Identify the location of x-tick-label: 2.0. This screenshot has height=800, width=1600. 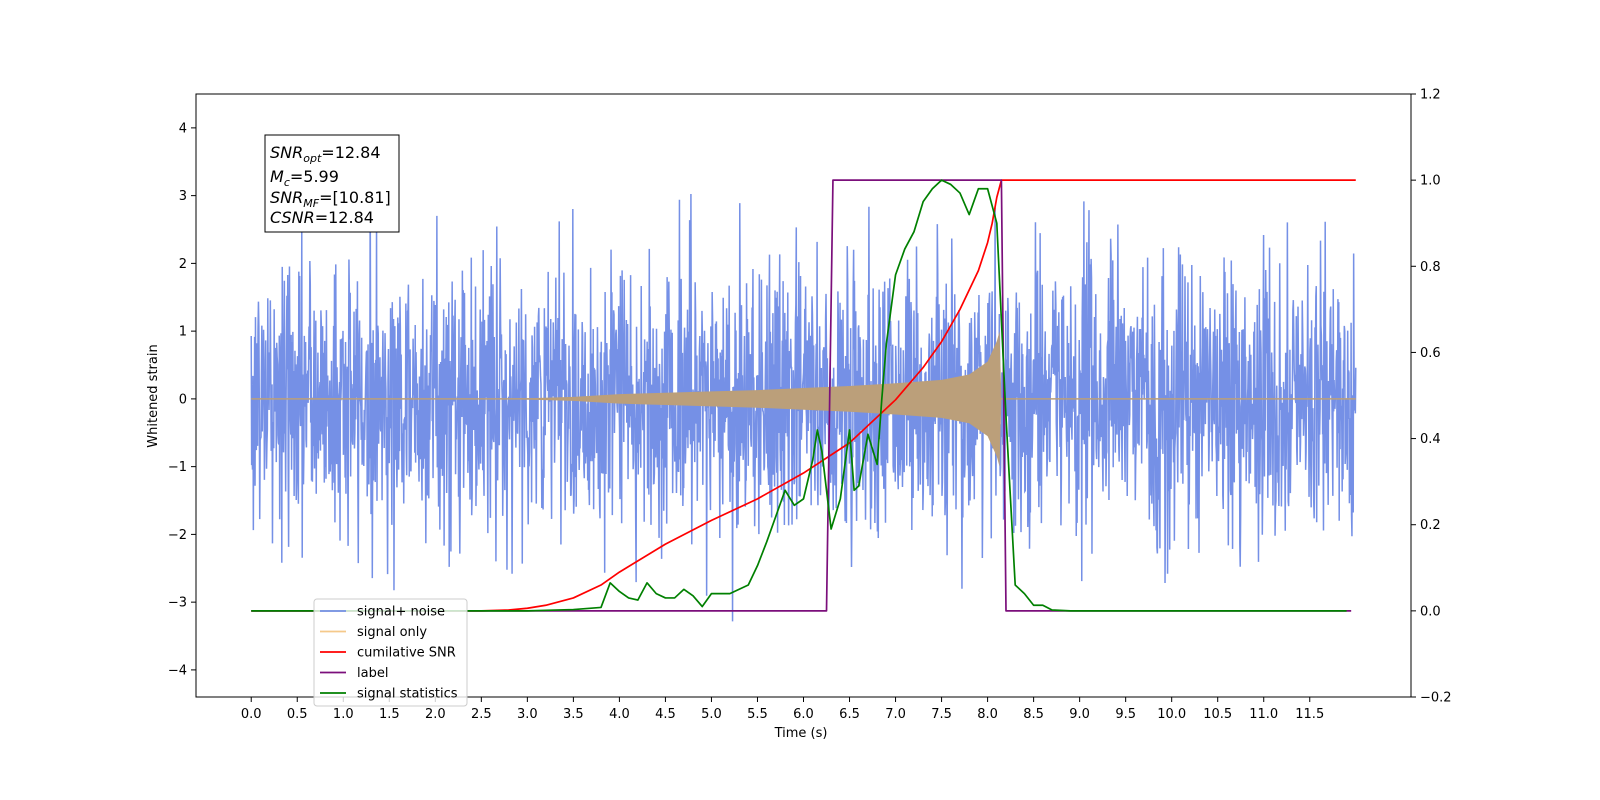
(435, 714).